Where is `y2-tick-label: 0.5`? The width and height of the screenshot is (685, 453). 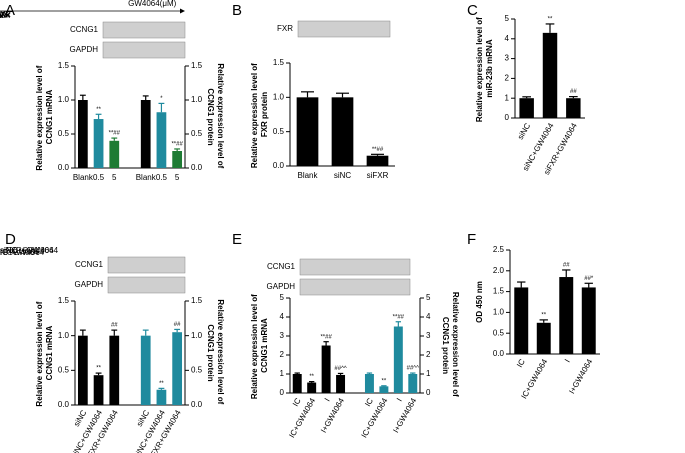
y2-tick-label: 0.5 is located at coordinates (197, 369).